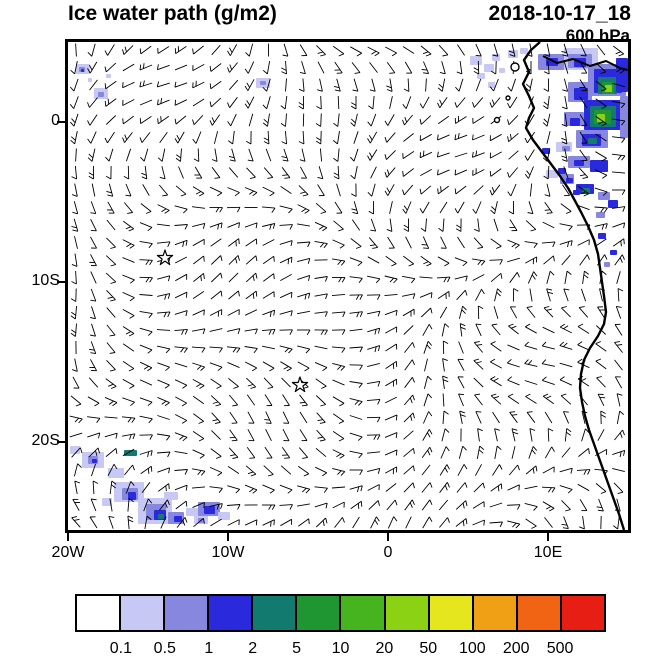 This screenshot has height=667, width=650. I want to click on plot-title: Ice water path (g/m2), so click(172, 13).